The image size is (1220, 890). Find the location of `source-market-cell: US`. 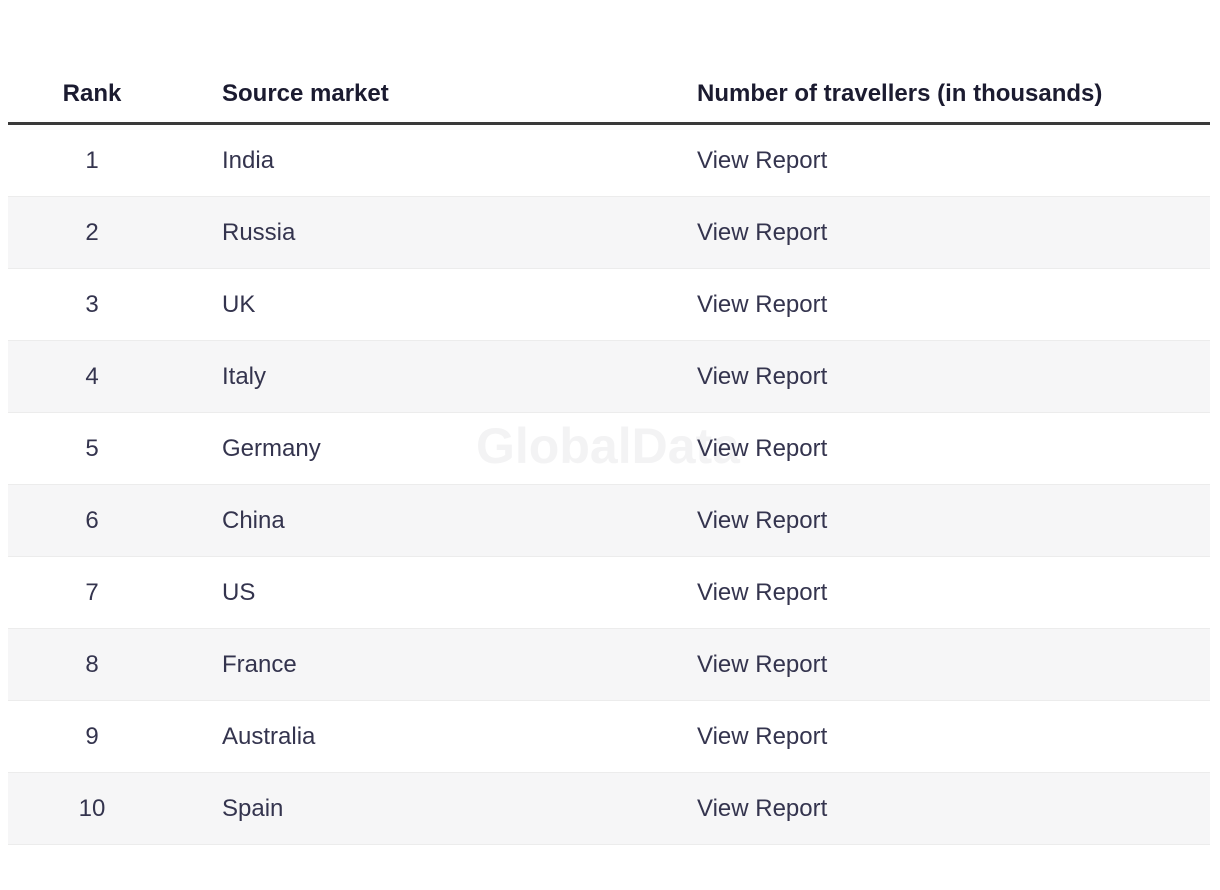

source-market-cell: US is located at coordinates (239, 592).